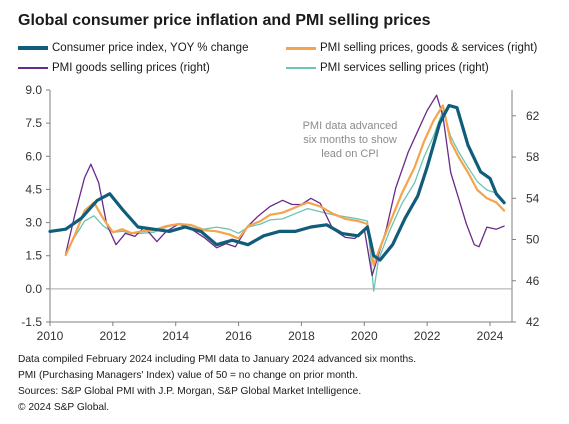  What do you see at coordinates (33, 223) in the screenshot?
I see `y-left-tick-label: 3.0` at bounding box center [33, 223].